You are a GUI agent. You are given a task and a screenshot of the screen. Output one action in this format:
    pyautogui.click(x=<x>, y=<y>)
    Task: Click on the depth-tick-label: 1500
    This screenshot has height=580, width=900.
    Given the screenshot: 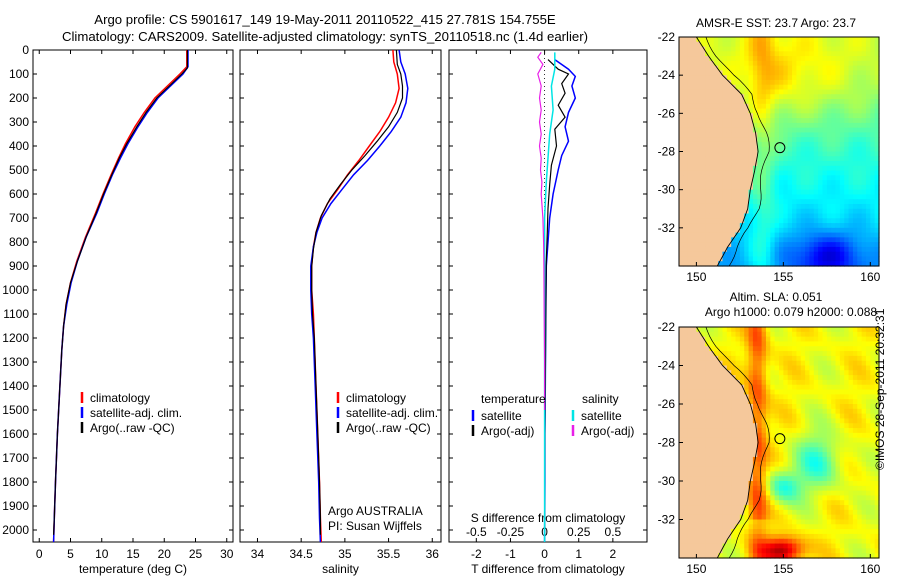 What is the action you would take?
    pyautogui.click(x=15, y=410)
    